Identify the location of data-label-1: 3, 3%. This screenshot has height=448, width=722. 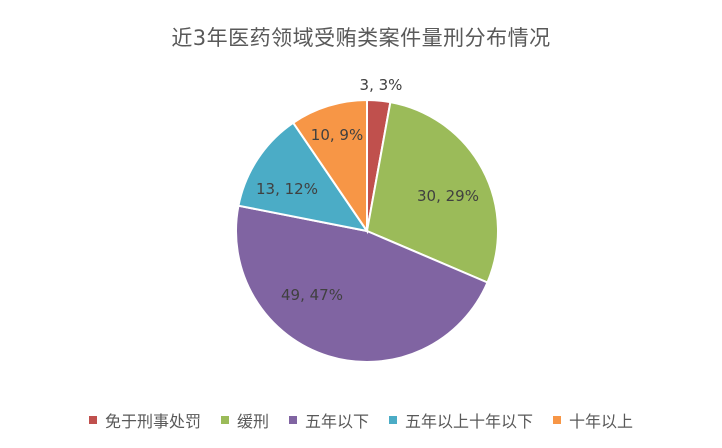
(381, 85).